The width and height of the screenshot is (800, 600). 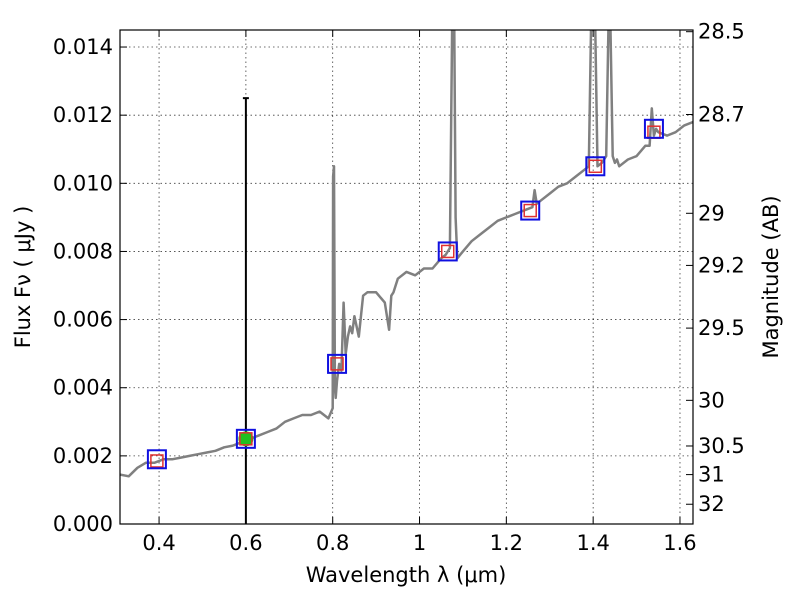 I want to click on y2-axis-label: Magnitude (AB), so click(x=771, y=276).